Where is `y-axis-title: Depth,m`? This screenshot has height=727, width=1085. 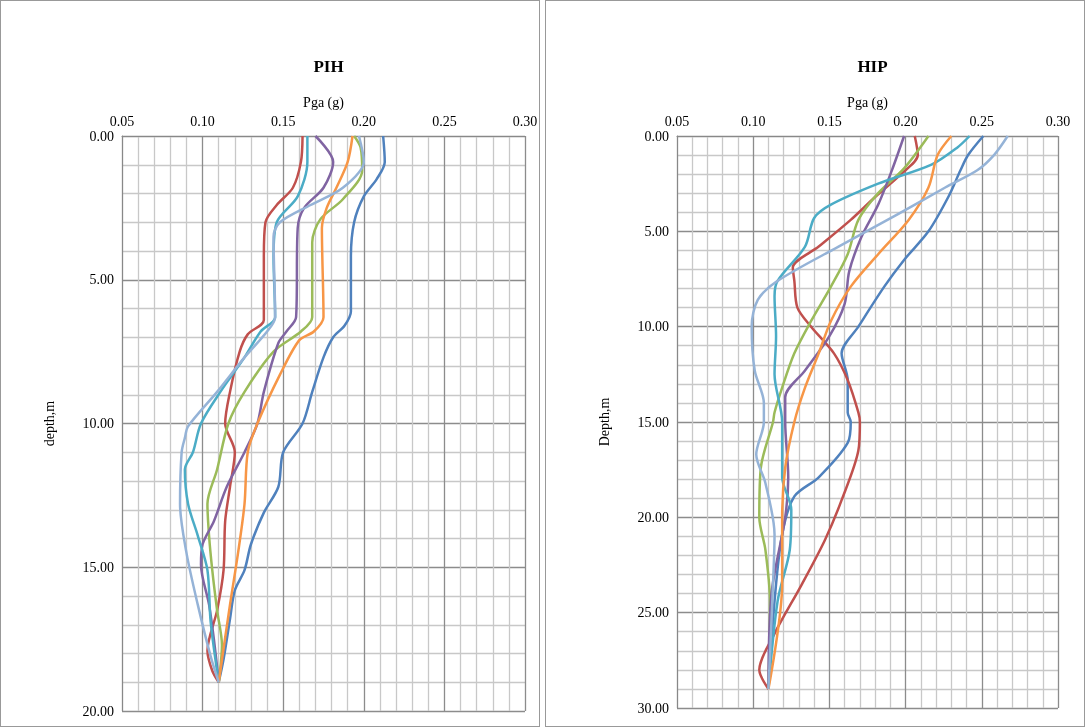
y-axis-title: Depth,m is located at coordinates (604, 422).